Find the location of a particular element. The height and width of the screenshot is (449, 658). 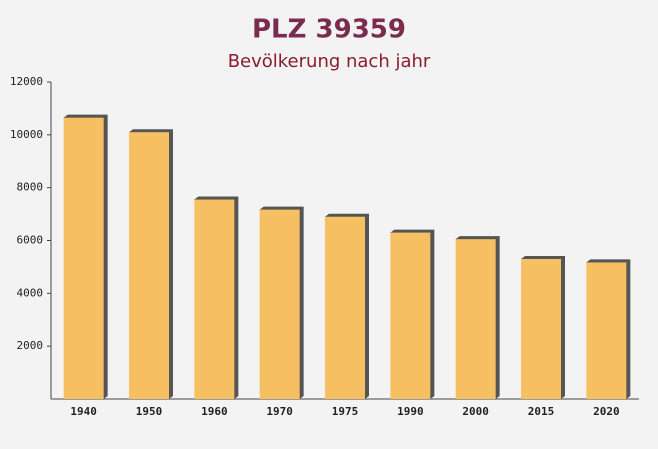

x-tick-label: 1975 is located at coordinates (345, 411).